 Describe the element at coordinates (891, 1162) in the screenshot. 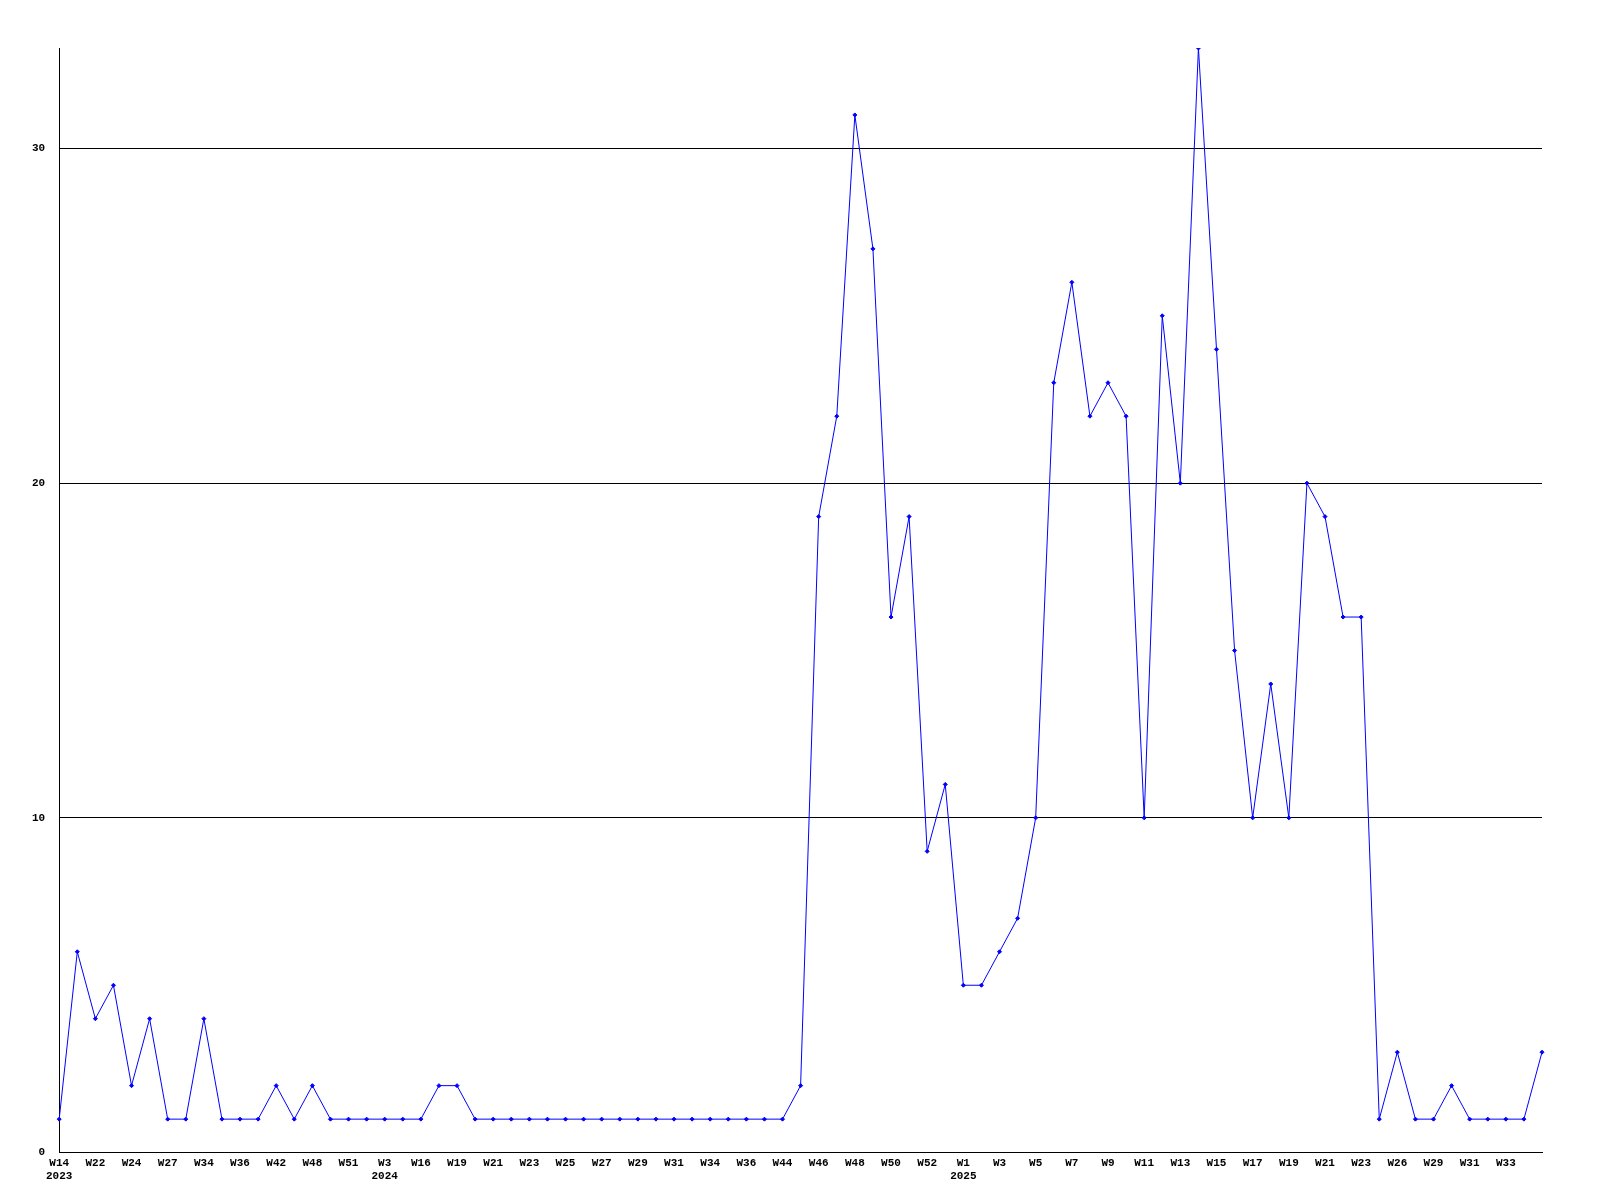

I see `x-tick-label: W50` at that location.